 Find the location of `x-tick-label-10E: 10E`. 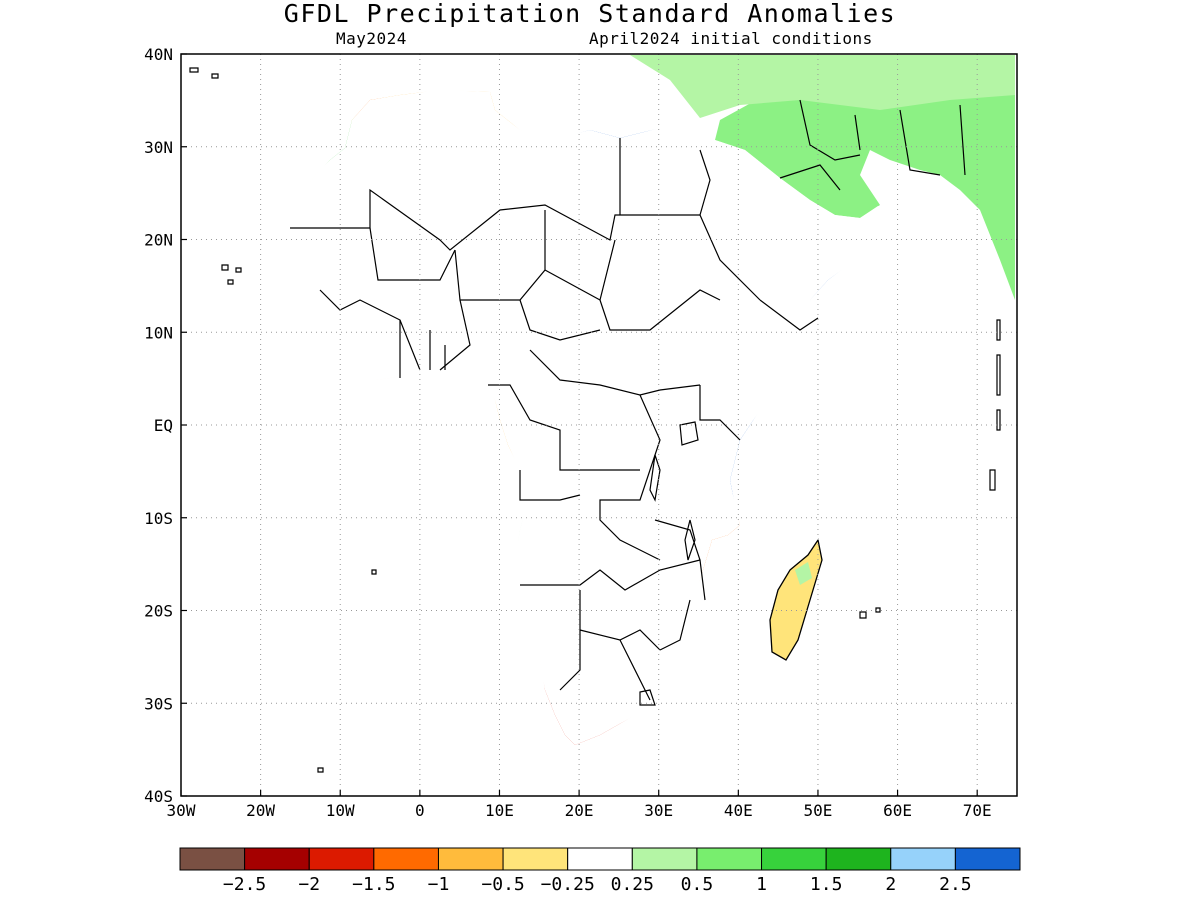

x-tick-label-10E: 10E is located at coordinates (499, 810).